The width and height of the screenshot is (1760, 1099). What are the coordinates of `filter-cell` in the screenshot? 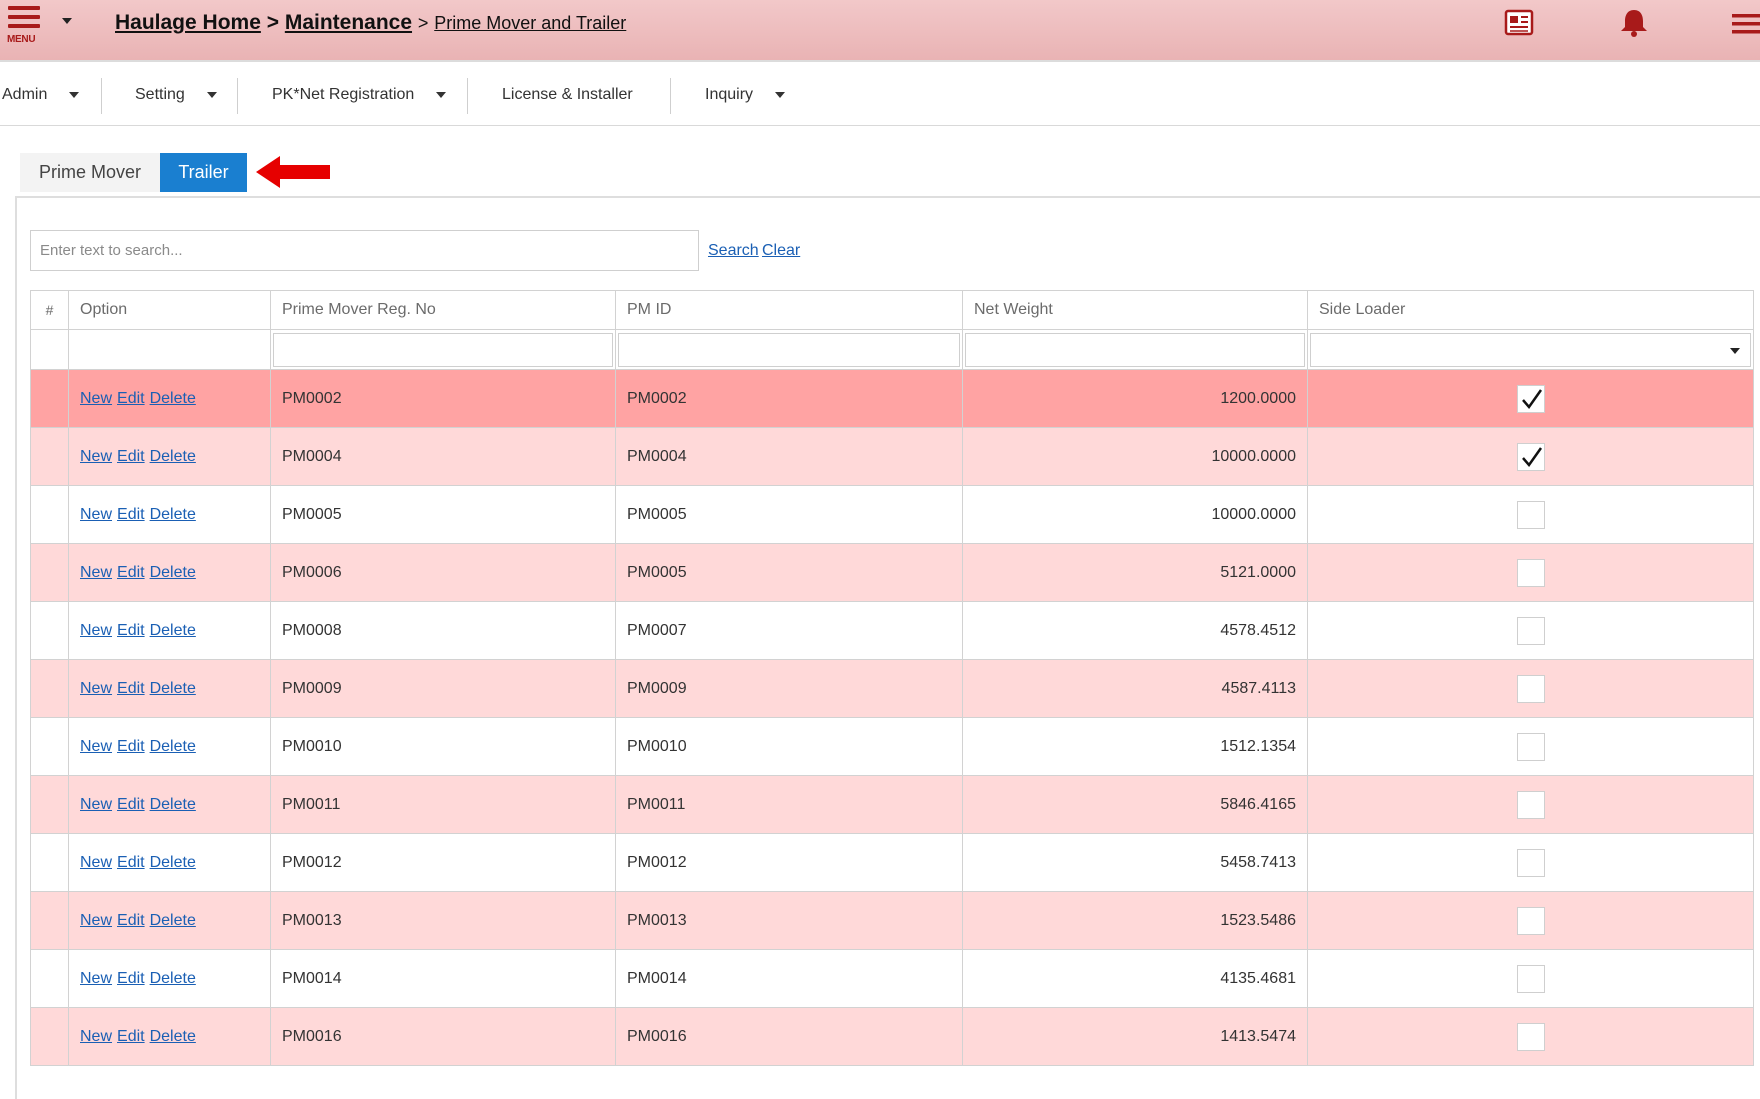 It's located at (1135, 349).